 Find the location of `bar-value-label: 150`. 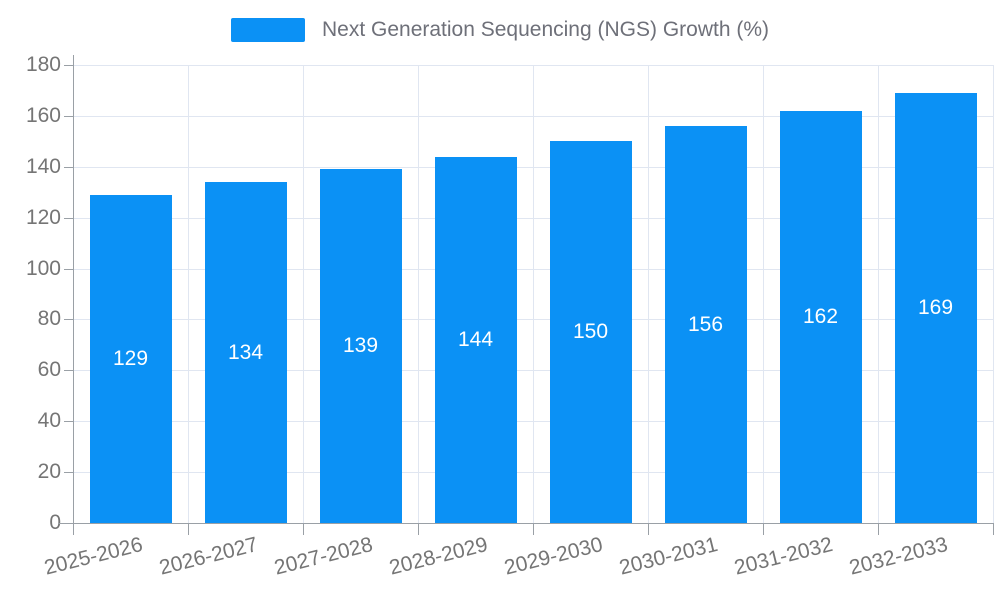

bar-value-label: 150 is located at coordinates (590, 332).